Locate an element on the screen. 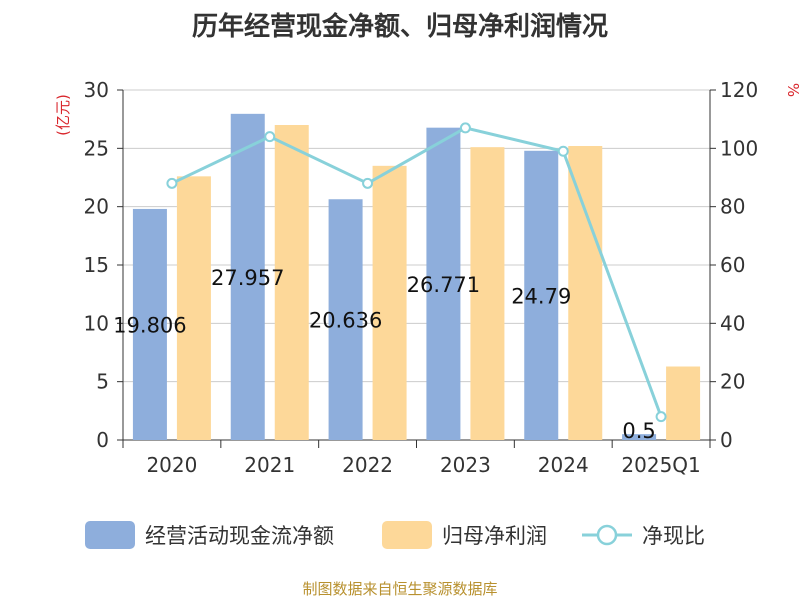 The height and width of the screenshot is (600, 800). y-right-tick-label: 80 is located at coordinates (732, 207).